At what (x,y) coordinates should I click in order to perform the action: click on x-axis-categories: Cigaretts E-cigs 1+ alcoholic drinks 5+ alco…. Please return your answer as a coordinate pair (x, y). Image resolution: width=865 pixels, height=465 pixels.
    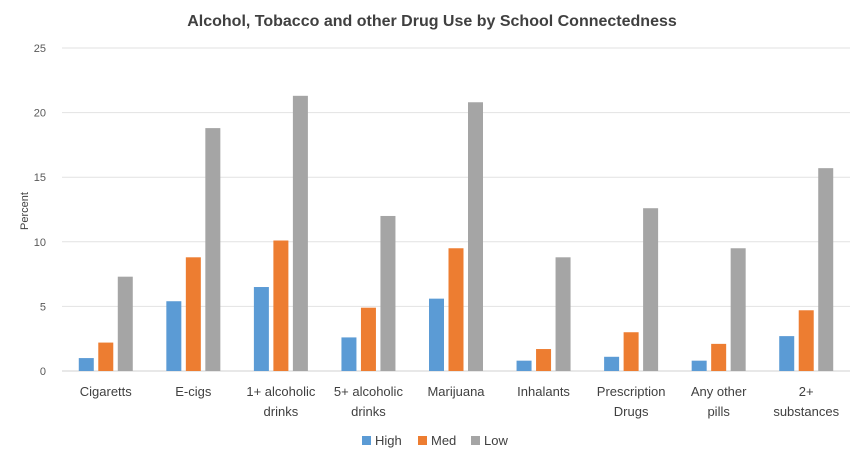
    Looking at the image, I should click on (460, 401).